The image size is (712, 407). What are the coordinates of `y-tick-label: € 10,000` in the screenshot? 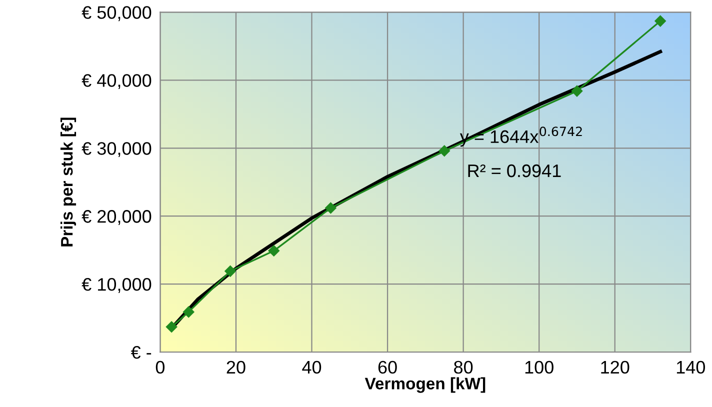 It's located at (117, 285).